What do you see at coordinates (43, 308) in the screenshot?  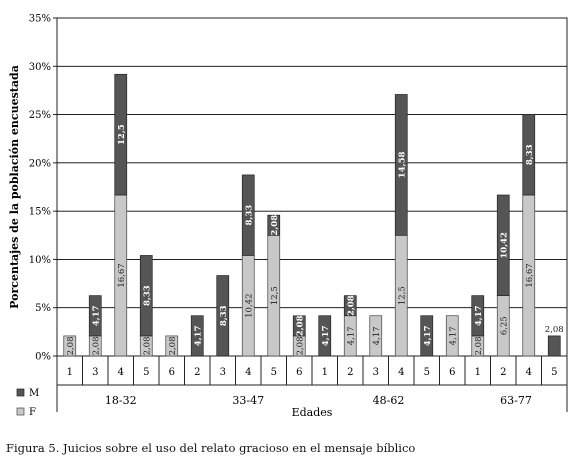 I see `y-tick-label: 5%` at bounding box center [43, 308].